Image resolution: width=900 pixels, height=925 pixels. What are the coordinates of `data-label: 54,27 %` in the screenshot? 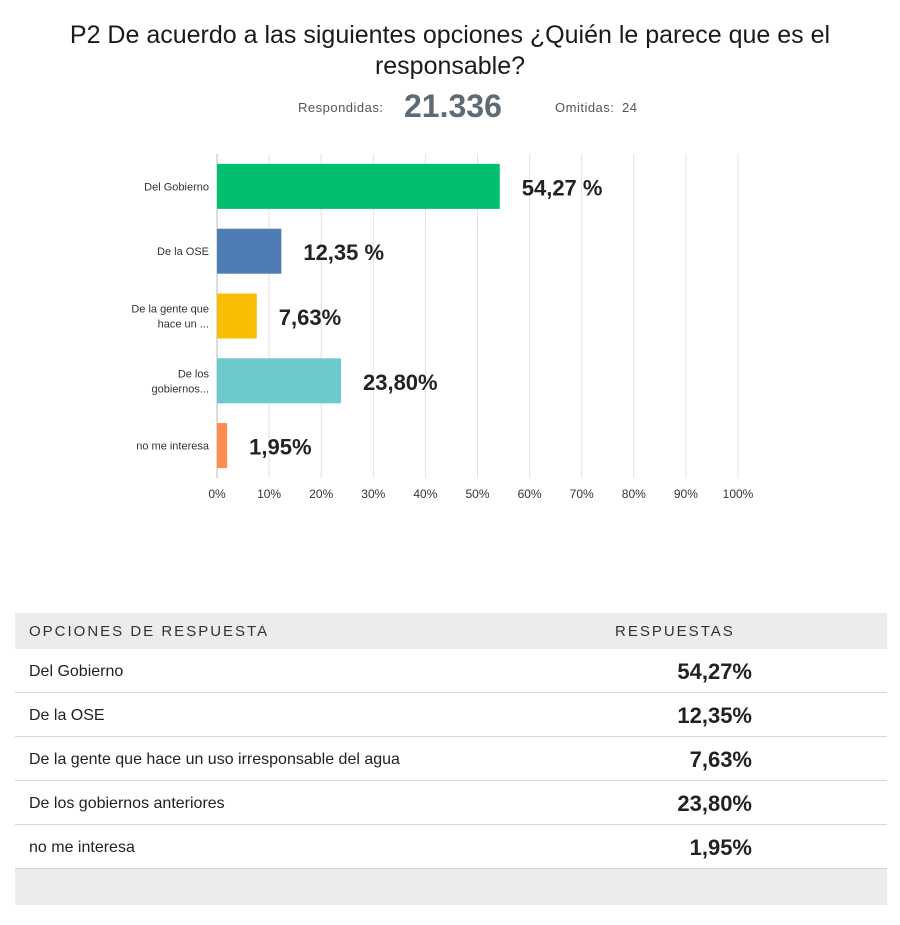 It's located at (562, 187).